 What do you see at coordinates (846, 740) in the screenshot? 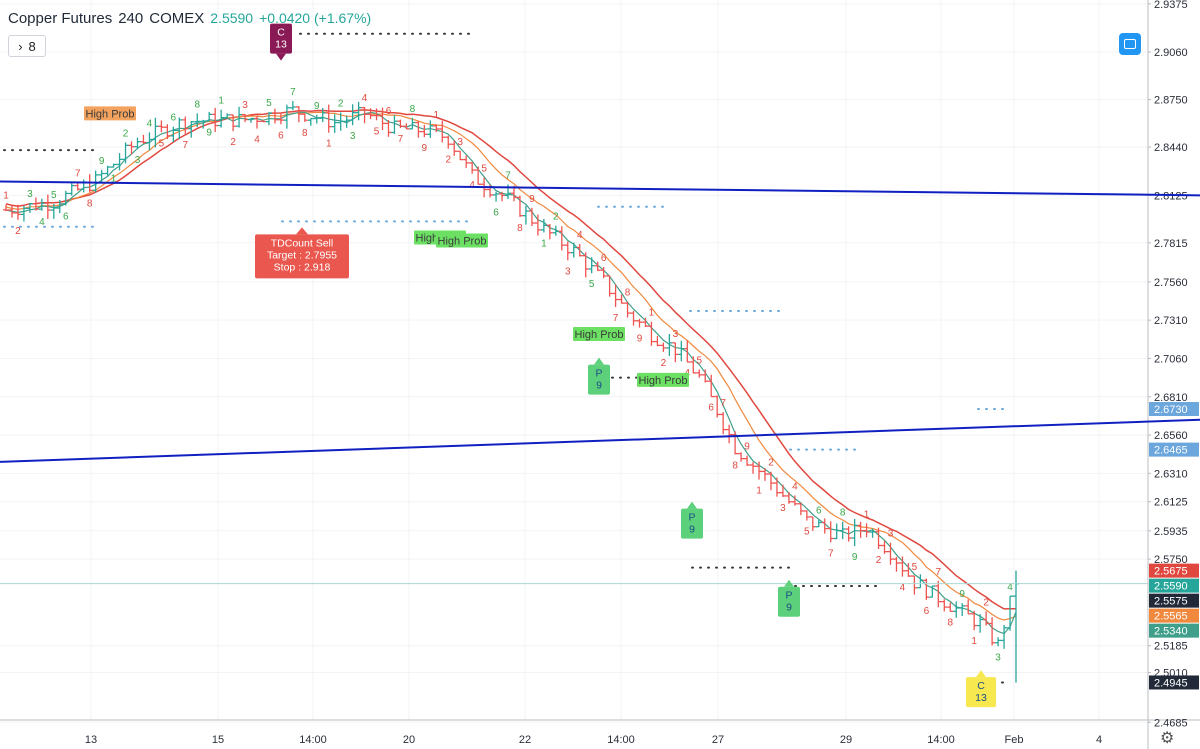
I see `time-tick-label: 29` at bounding box center [846, 740].